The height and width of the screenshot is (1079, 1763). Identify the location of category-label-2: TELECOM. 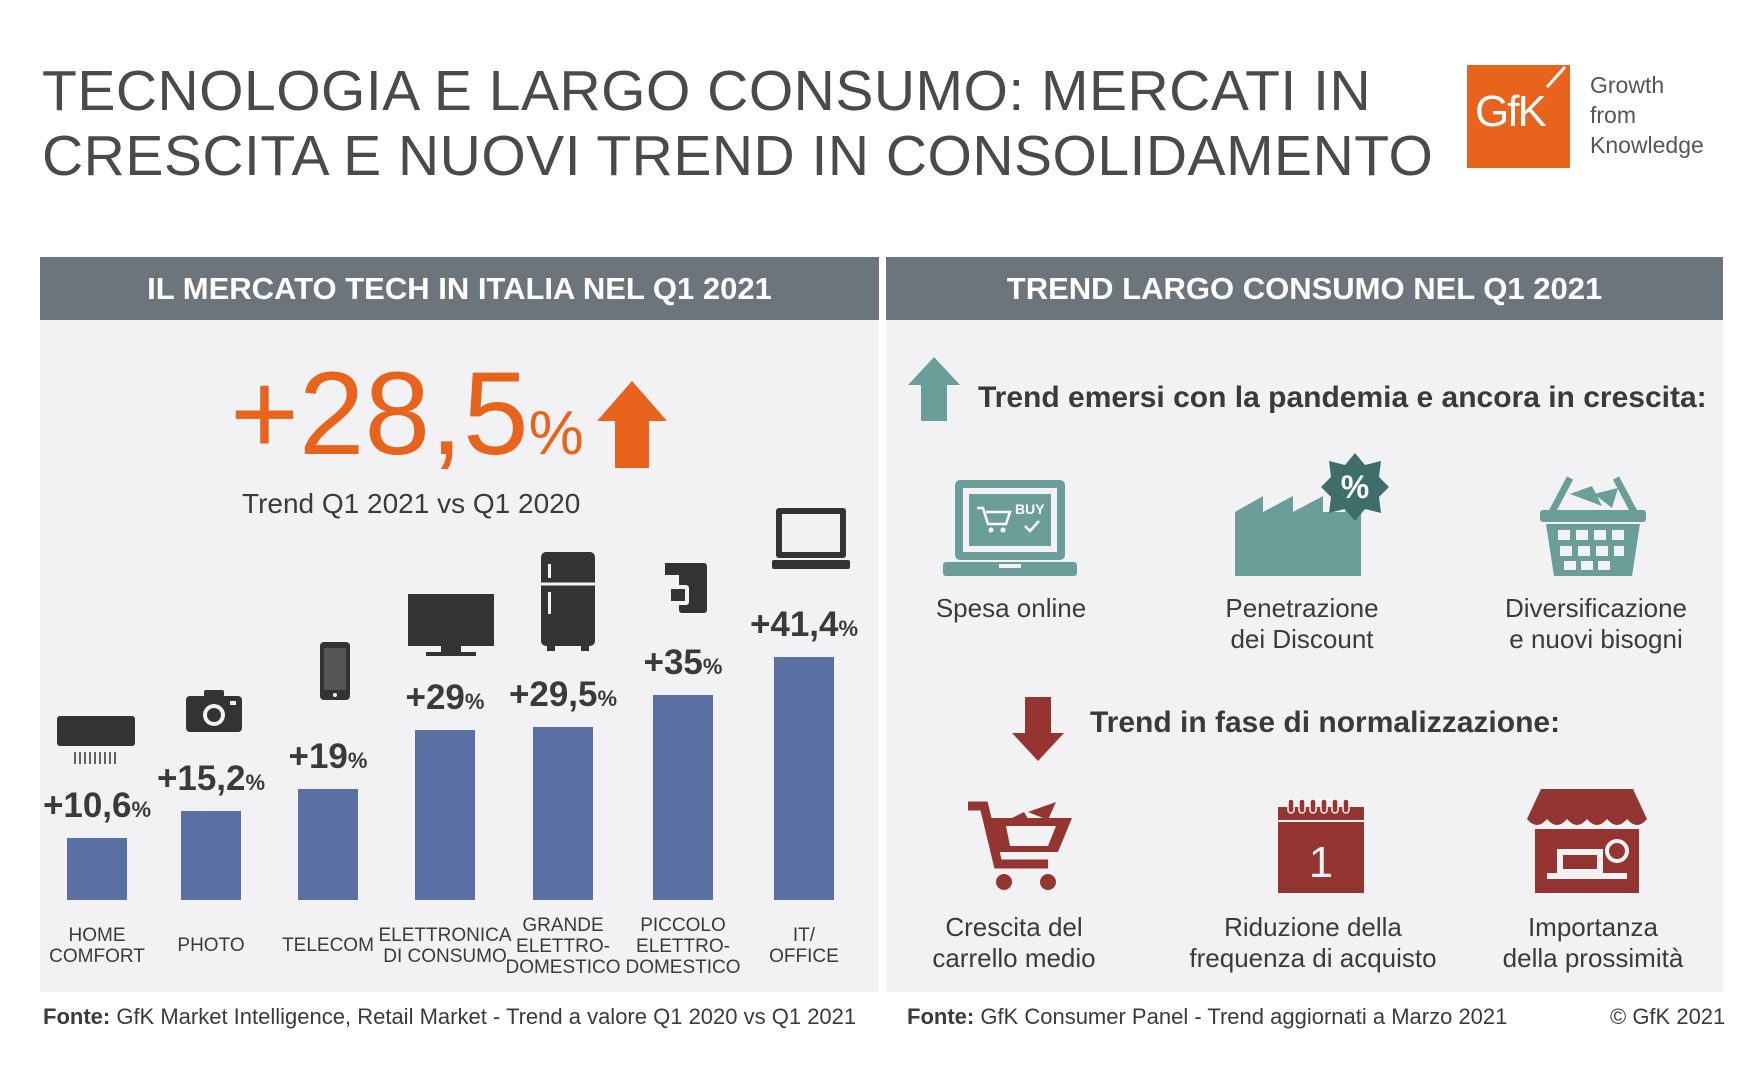
(328, 945).